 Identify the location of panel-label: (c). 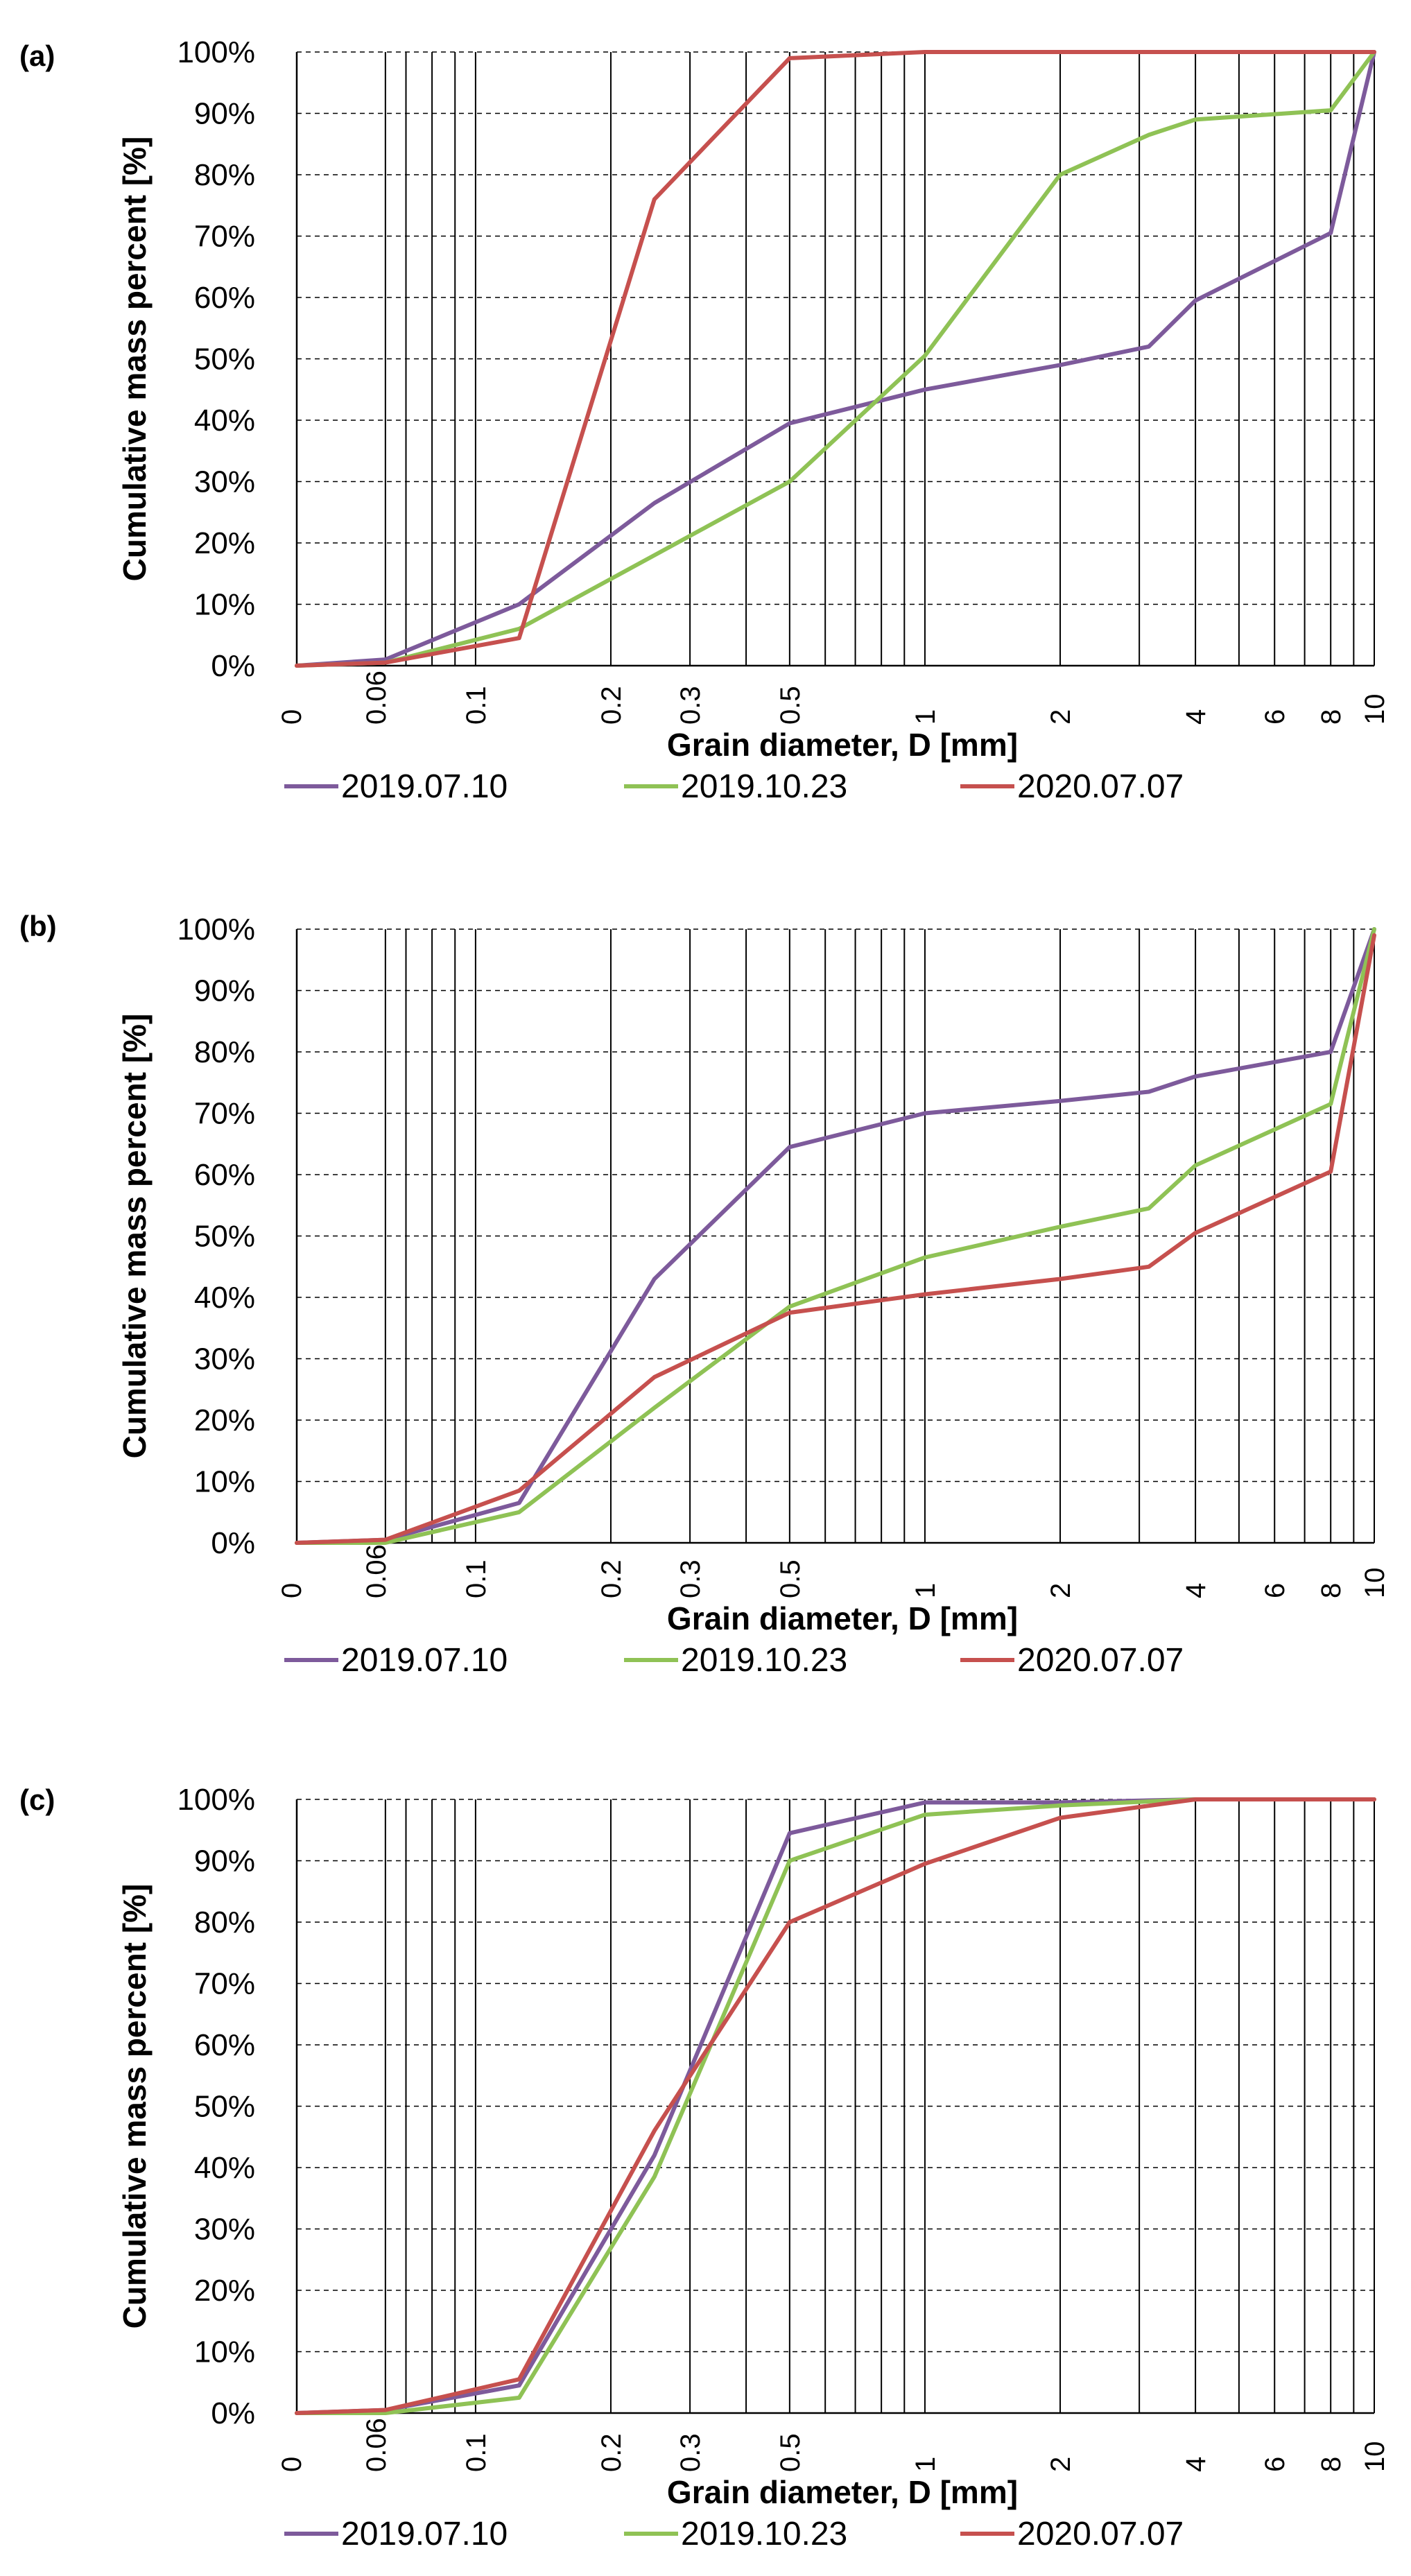
(37, 1799).